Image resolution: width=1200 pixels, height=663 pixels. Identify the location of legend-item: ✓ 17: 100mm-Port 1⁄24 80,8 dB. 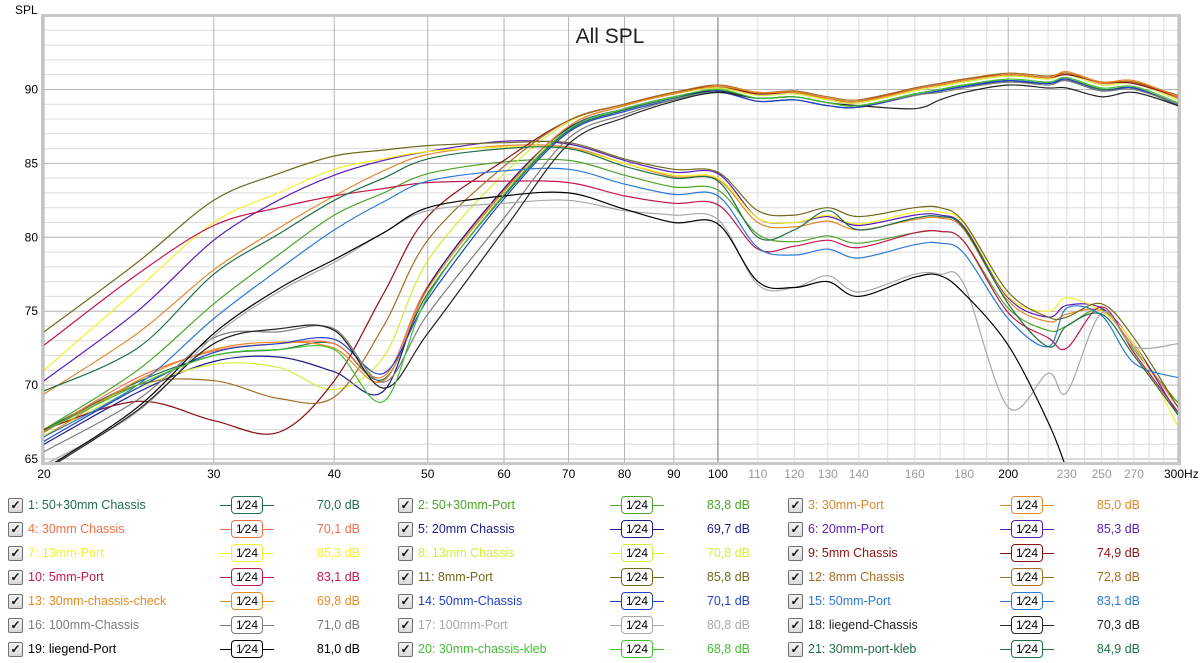
(588, 625).